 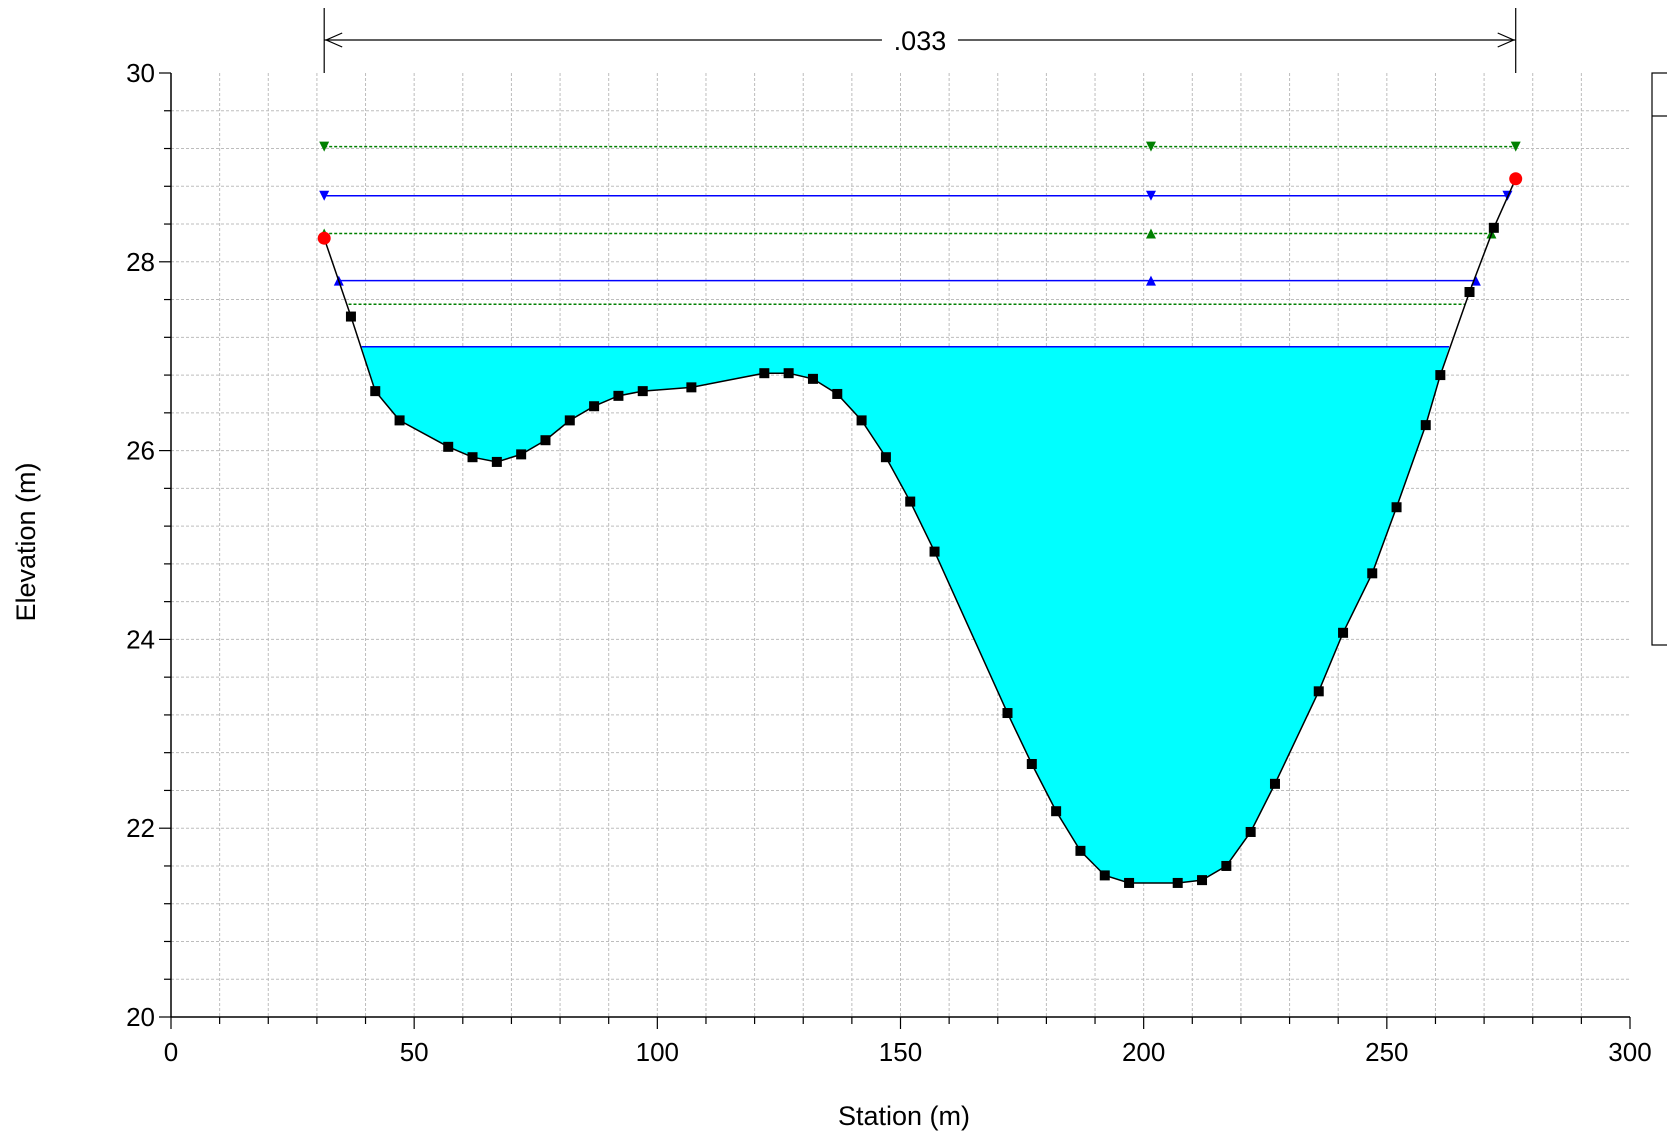 I want to click on x-tick-label: 150, so click(x=900, y=1052).